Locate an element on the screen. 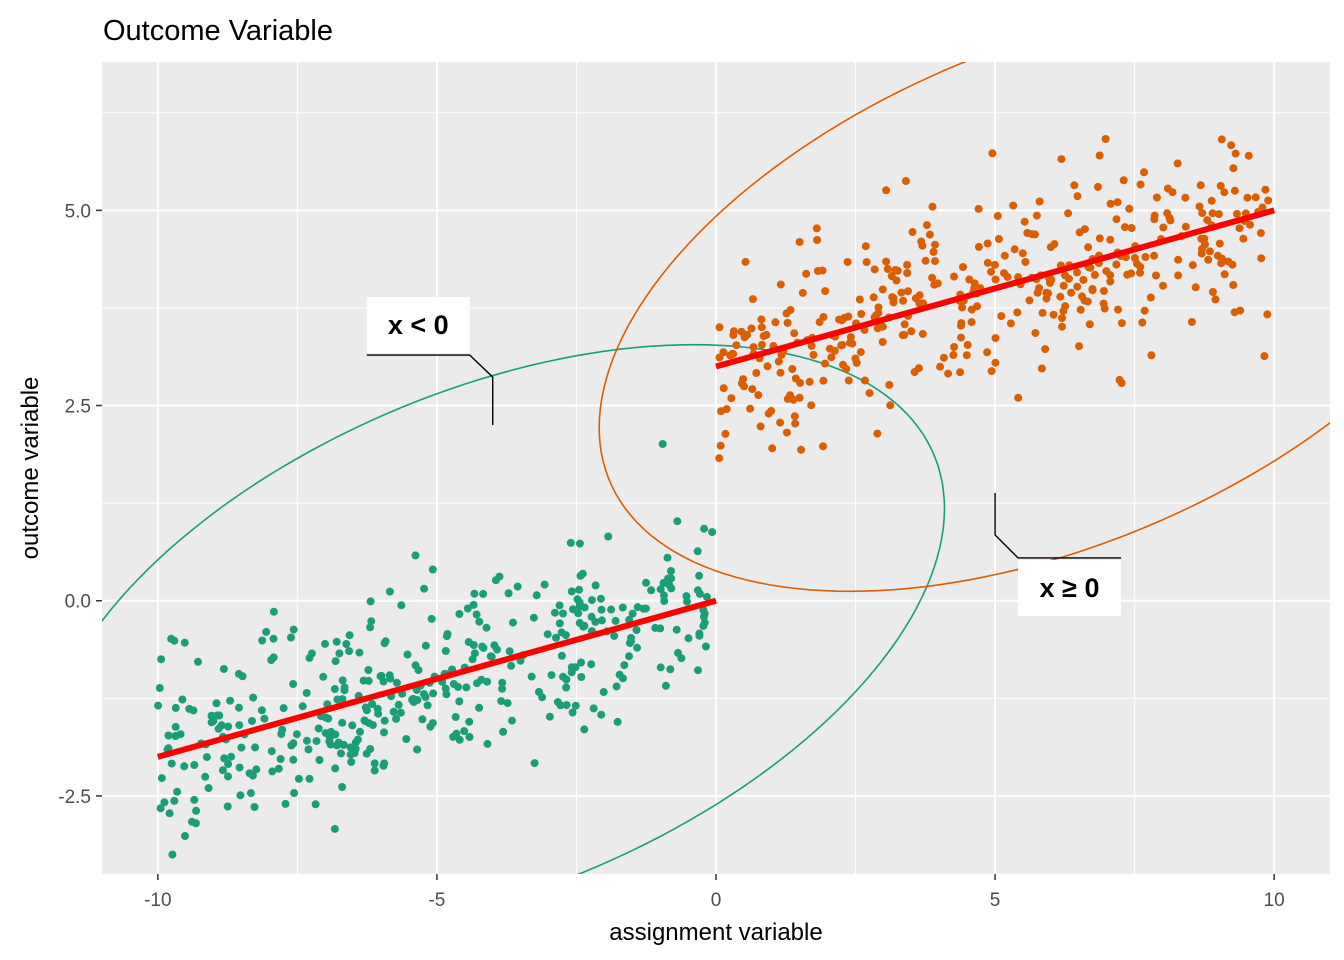 Image resolution: width=1344 pixels, height=960 pixels. annotation-label-below: x < 0 is located at coordinates (418, 325).